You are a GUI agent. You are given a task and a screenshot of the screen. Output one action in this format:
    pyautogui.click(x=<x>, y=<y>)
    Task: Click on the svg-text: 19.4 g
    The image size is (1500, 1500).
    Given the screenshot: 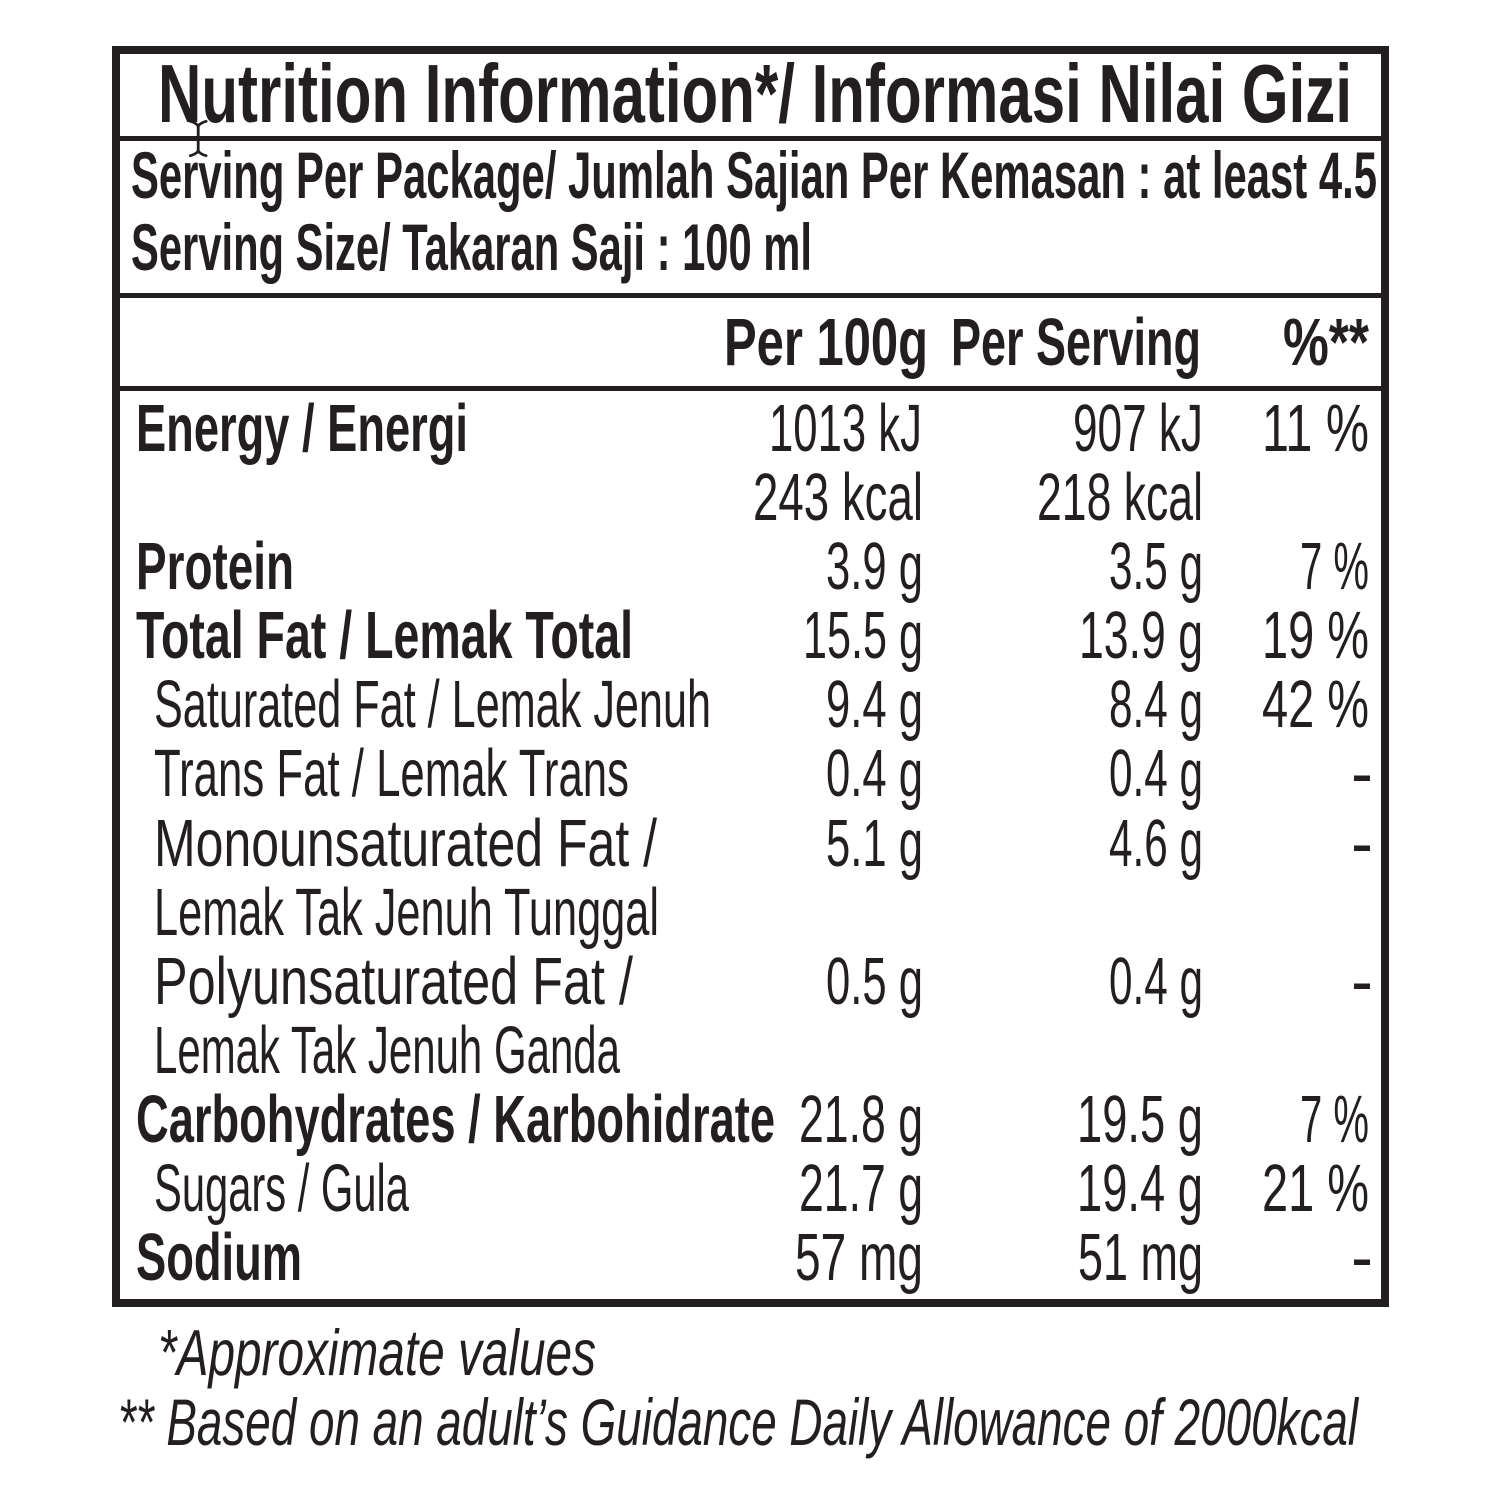 What is the action you would take?
    pyautogui.click(x=1140, y=1188)
    